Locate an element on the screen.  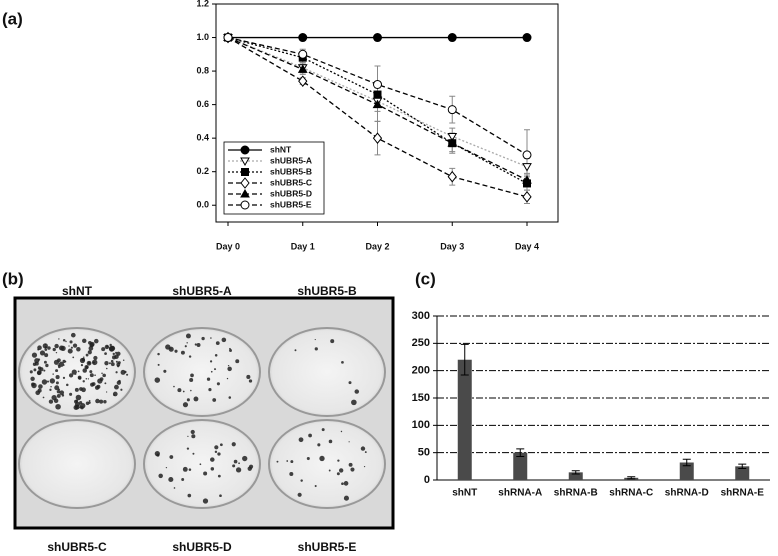
y-tick-label: 150 is located at coordinates (421, 398).